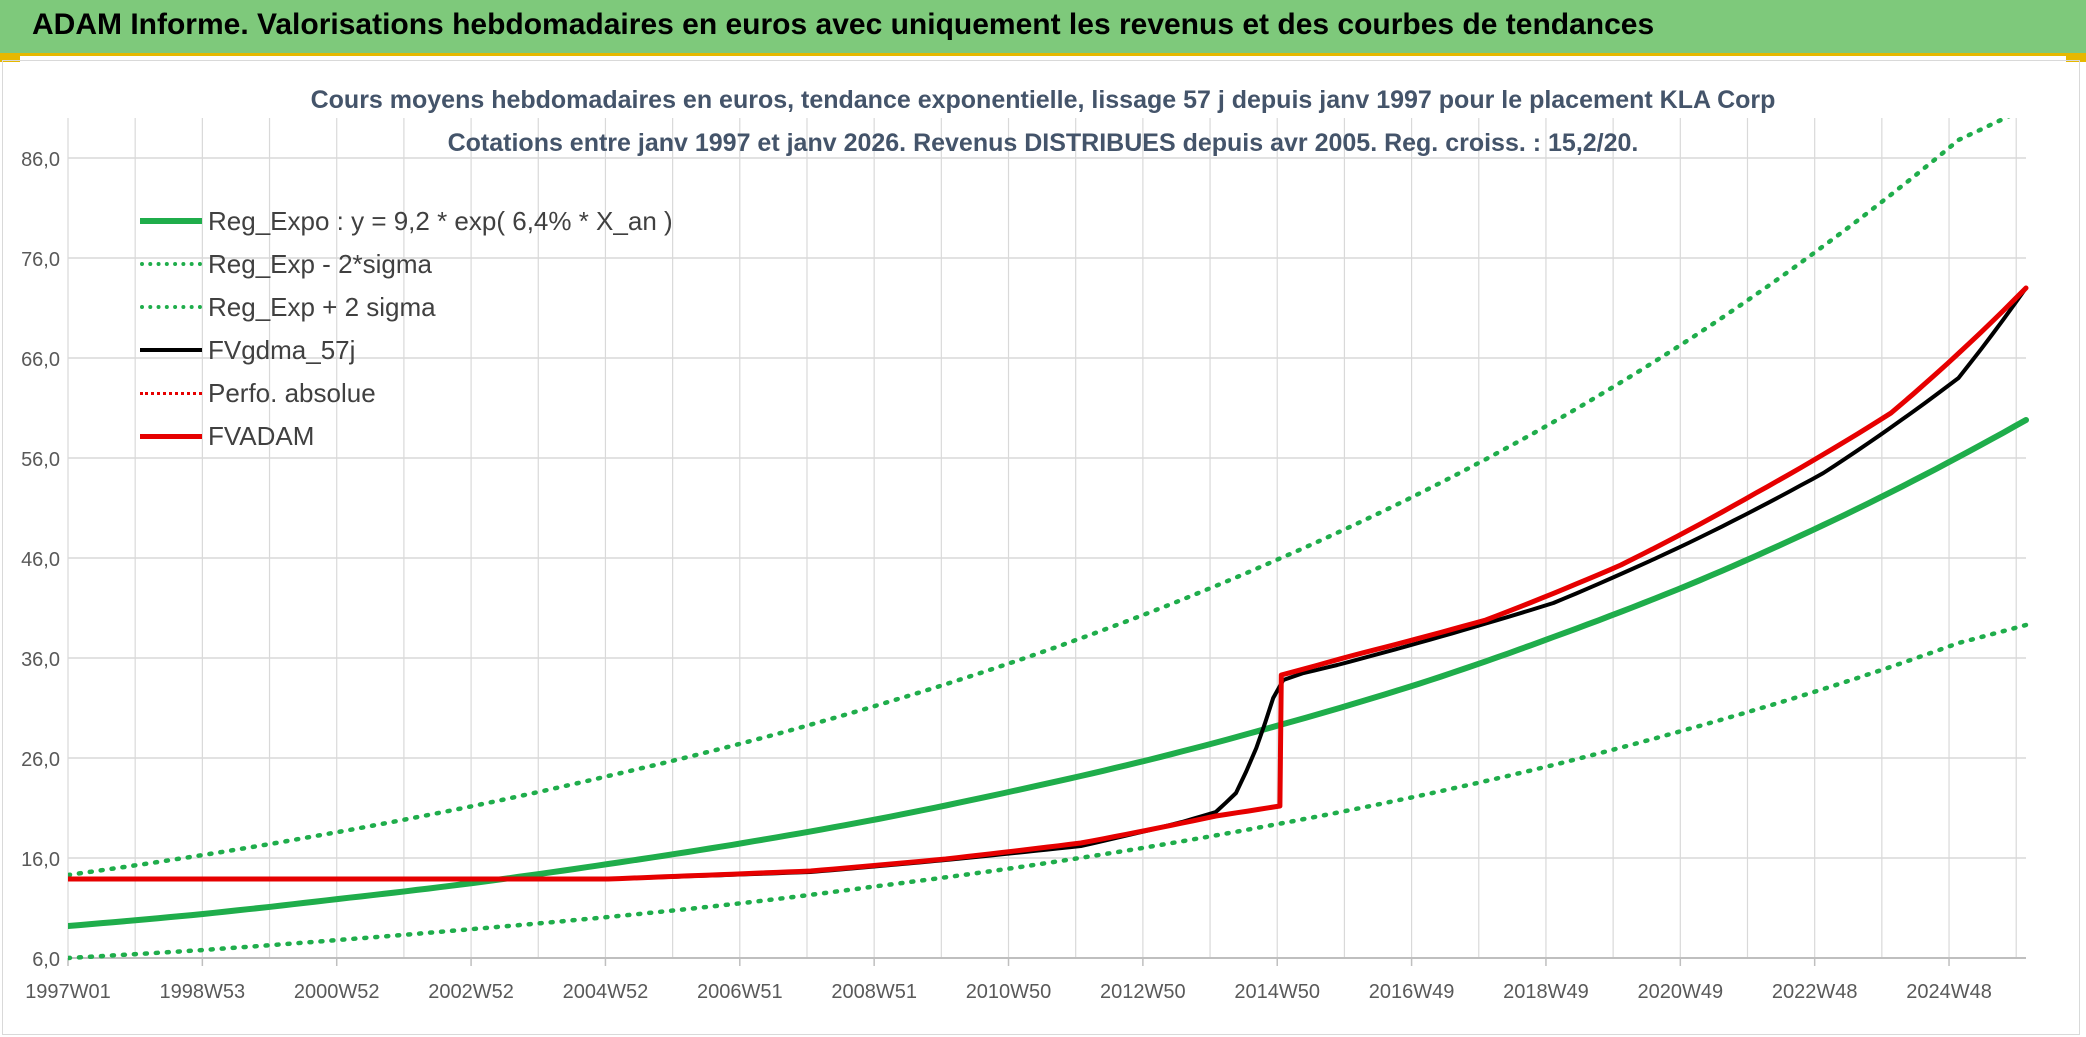  Describe the element at coordinates (1815, 992) in the screenshot. I see `x-tick-label: 2022W48` at that location.